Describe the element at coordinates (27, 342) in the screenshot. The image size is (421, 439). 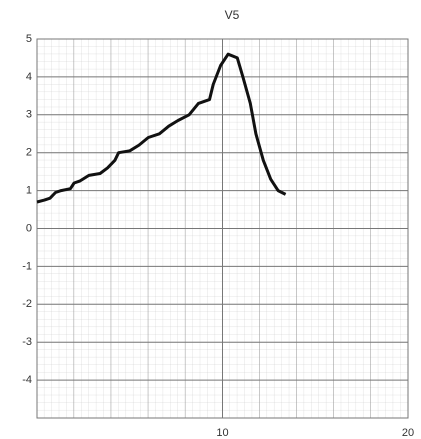
I see `y-tick-label: -3` at that location.